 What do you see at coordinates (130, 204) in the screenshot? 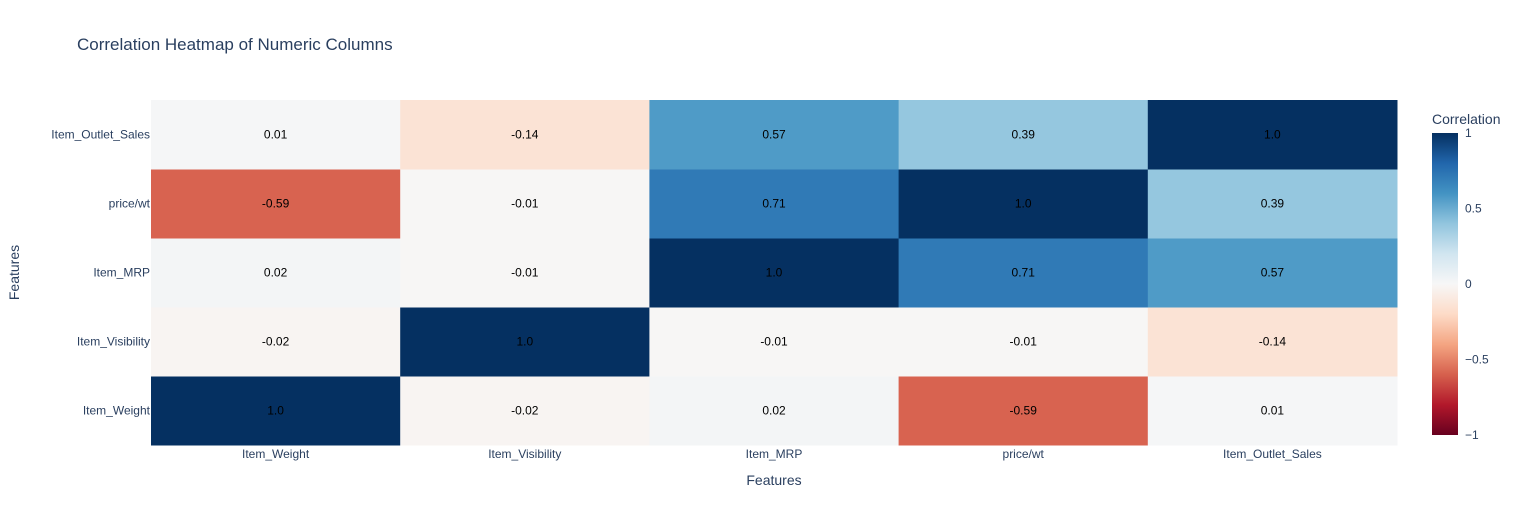
I see `y-tick-label: price/wt` at bounding box center [130, 204].